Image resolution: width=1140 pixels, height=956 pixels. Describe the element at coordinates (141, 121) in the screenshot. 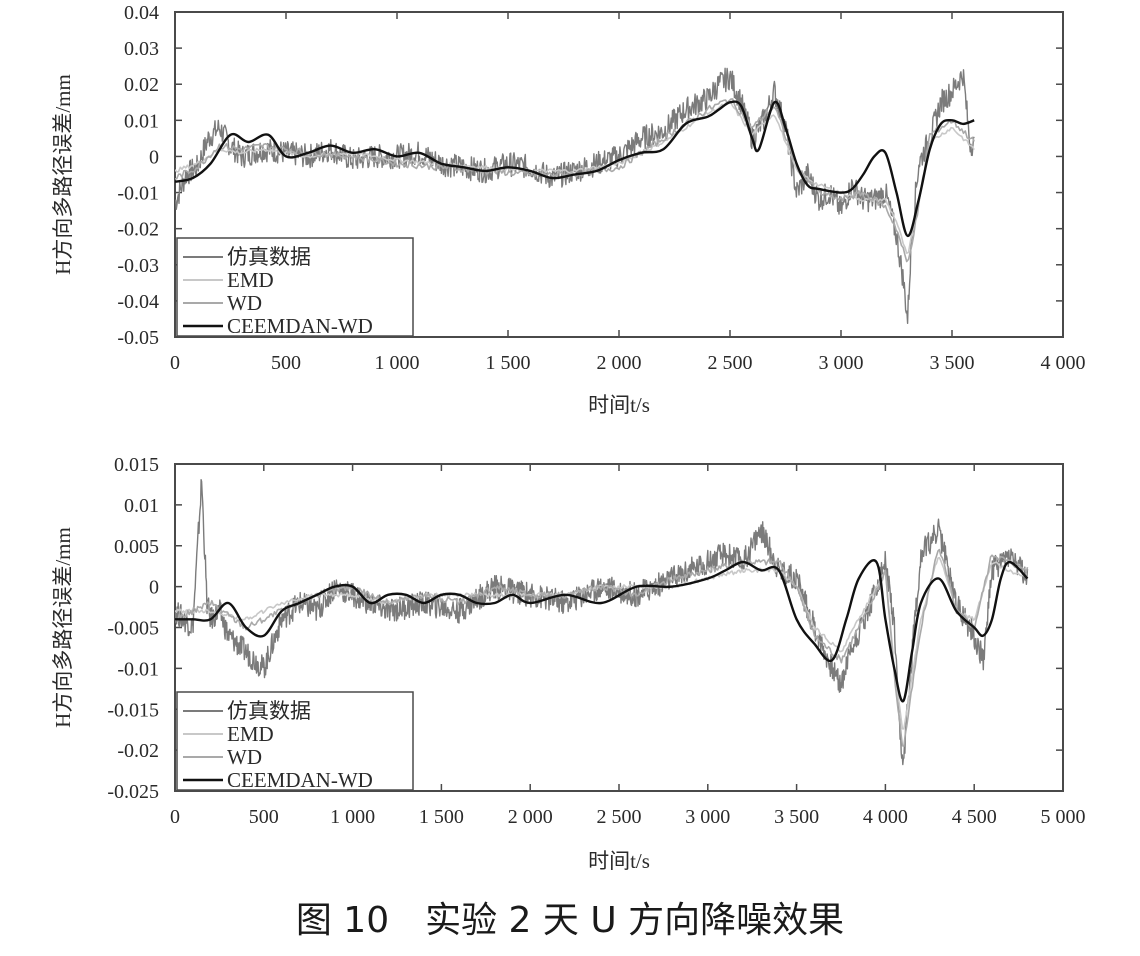

I see `top-y-tick-label: 0.01` at that location.